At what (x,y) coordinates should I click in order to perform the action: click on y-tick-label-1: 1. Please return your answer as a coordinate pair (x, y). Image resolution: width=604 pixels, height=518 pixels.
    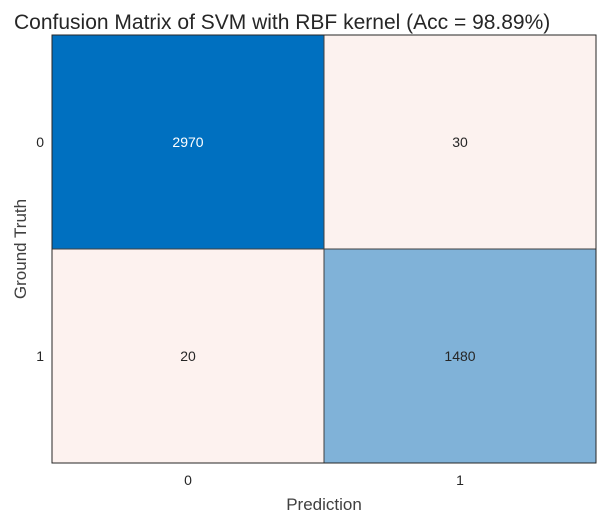
    Looking at the image, I should click on (40, 356).